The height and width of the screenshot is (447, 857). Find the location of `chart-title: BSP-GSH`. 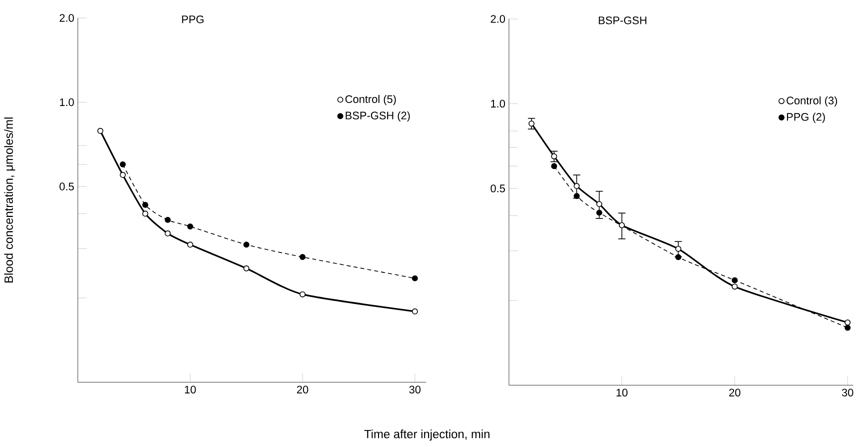

chart-title: BSP-GSH is located at coordinates (622, 20).